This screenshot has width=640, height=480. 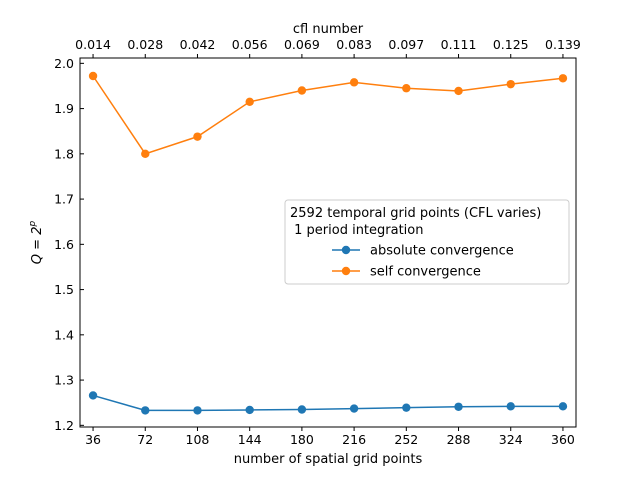 I want to click on top-axis-label: cfl number, so click(x=328, y=29).